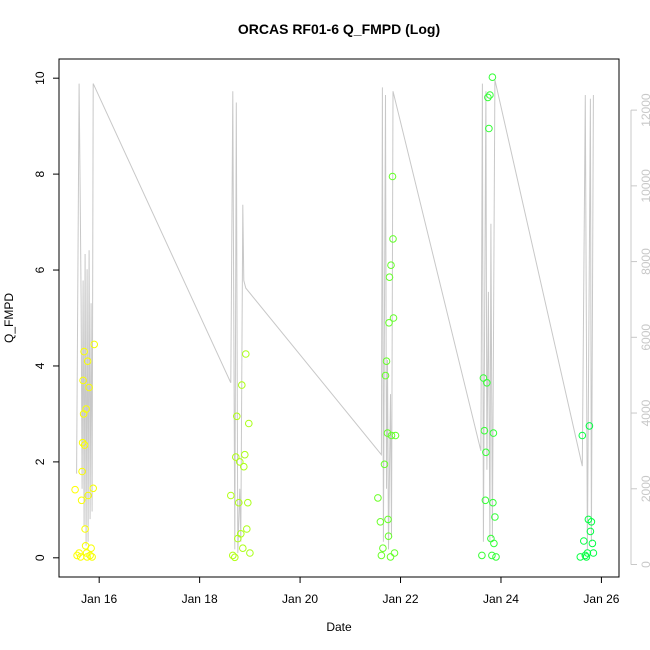  Describe the element at coordinates (644, 261) in the screenshot. I see `y2-tick-label: 8000` at that location.